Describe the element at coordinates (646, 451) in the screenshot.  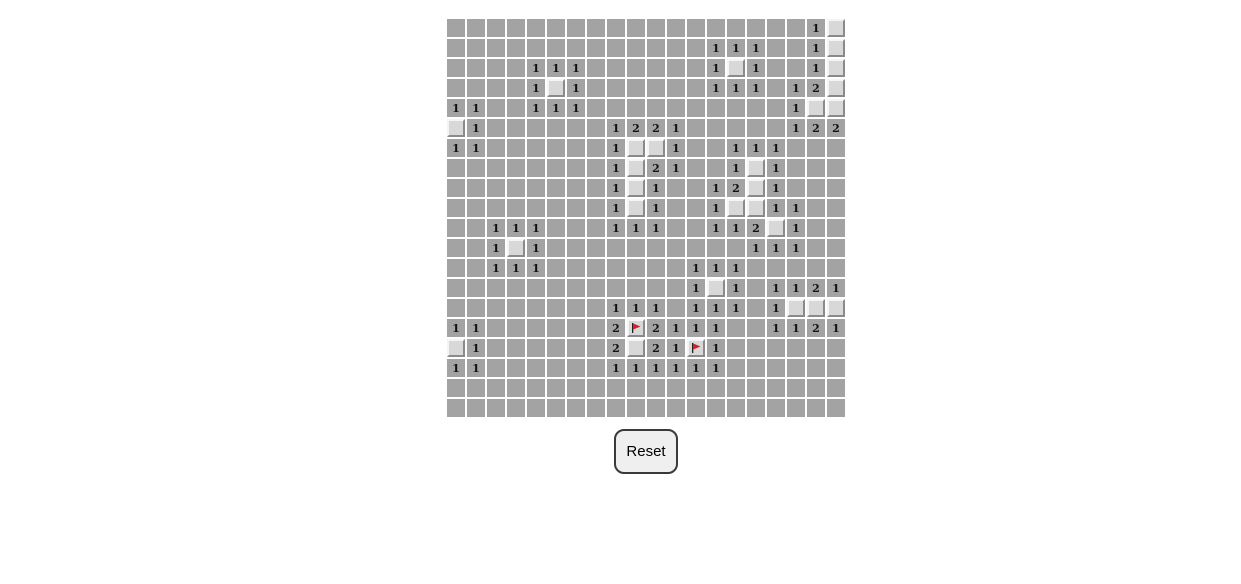
I see `reset-button: Reset` at that location.